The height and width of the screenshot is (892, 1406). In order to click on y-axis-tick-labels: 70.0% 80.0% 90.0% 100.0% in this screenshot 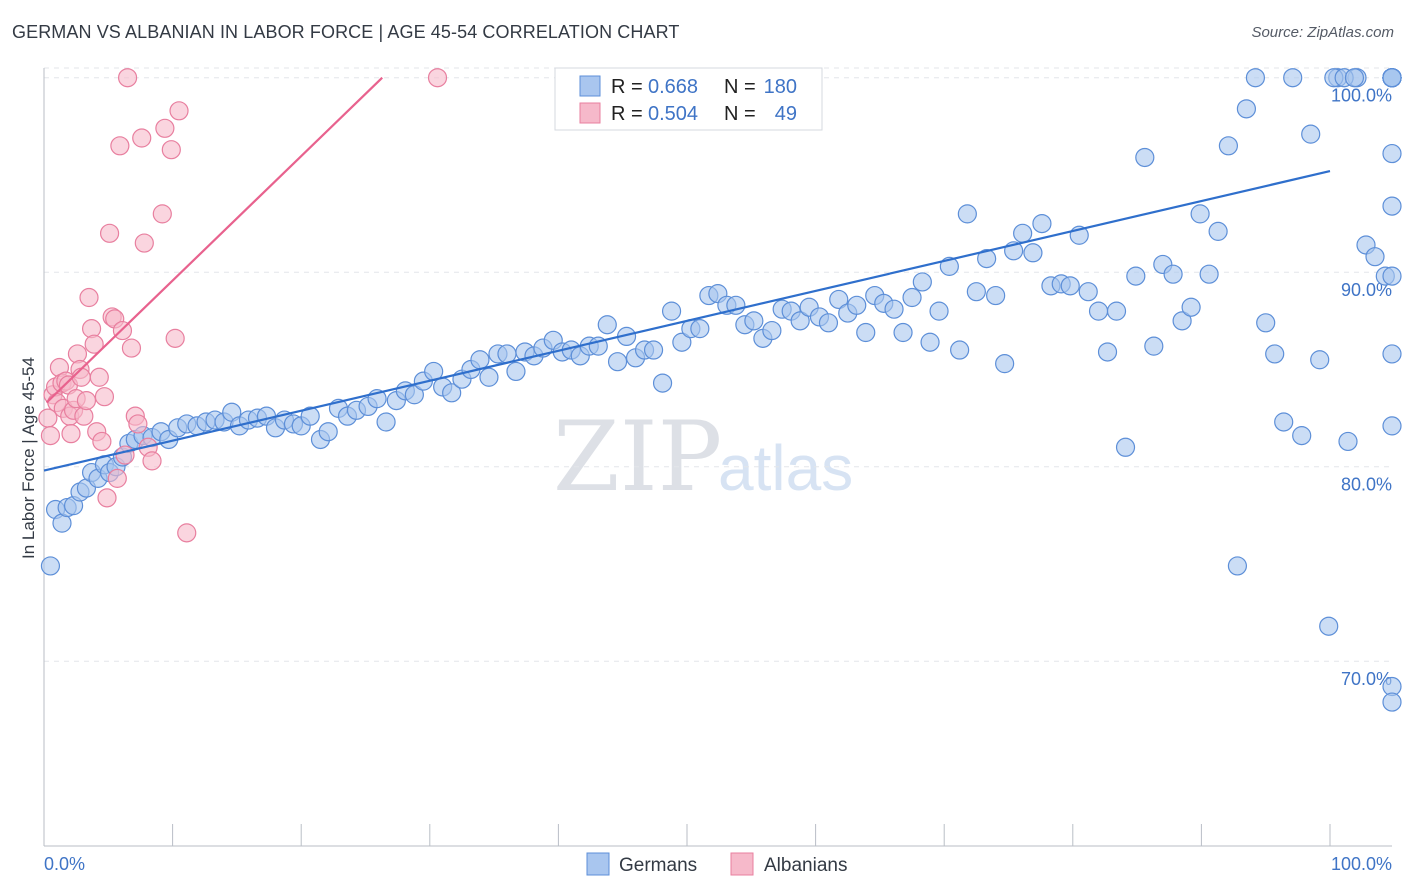, I will do `click(1361, 387)`.